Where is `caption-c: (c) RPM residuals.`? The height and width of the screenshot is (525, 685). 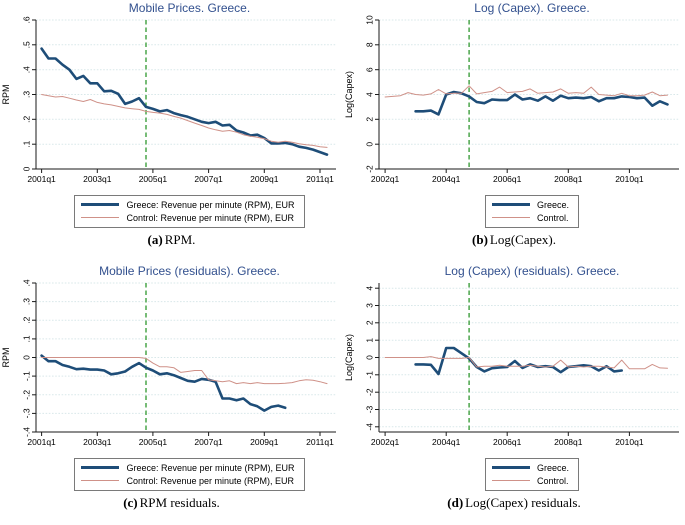
caption-c: (c) RPM residuals. is located at coordinates (171, 503).